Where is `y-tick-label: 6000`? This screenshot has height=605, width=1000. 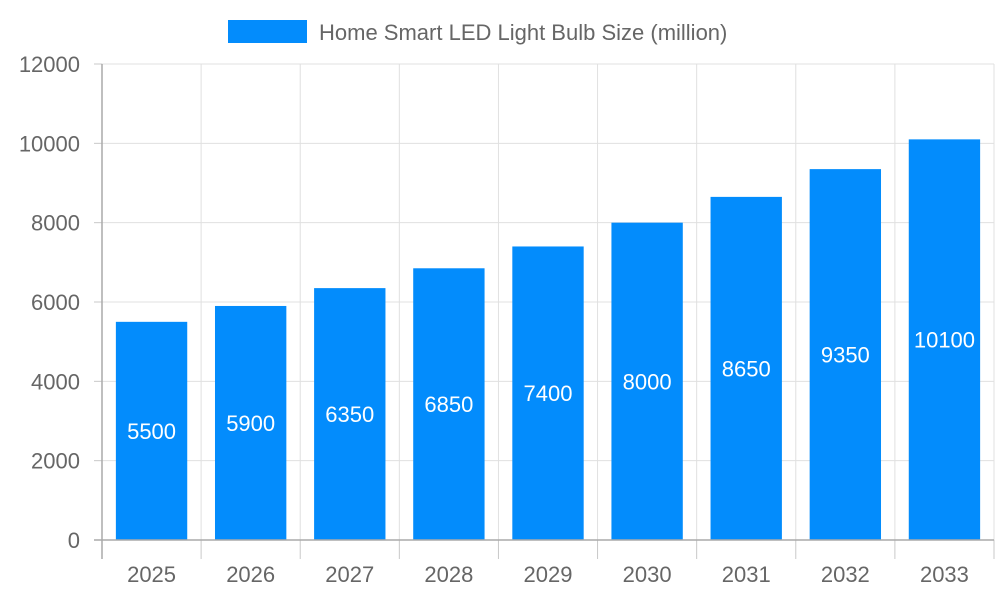 y-tick-label: 6000 is located at coordinates (55, 302).